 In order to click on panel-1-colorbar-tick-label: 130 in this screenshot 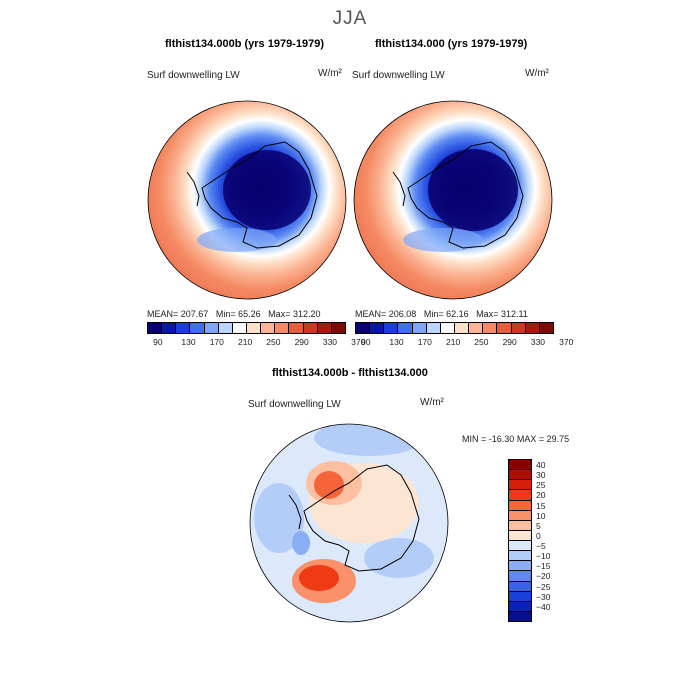, I will do `click(188, 342)`.